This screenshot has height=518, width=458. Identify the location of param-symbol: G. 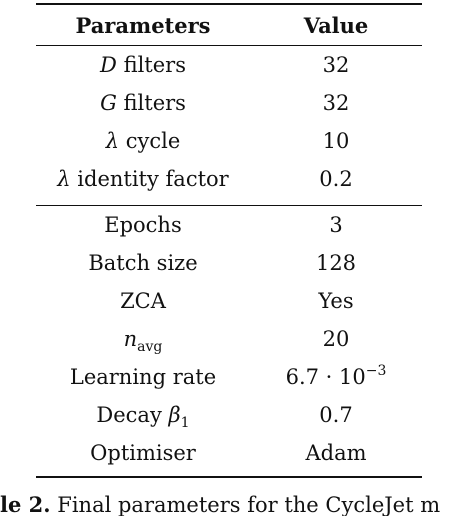
(108, 102).